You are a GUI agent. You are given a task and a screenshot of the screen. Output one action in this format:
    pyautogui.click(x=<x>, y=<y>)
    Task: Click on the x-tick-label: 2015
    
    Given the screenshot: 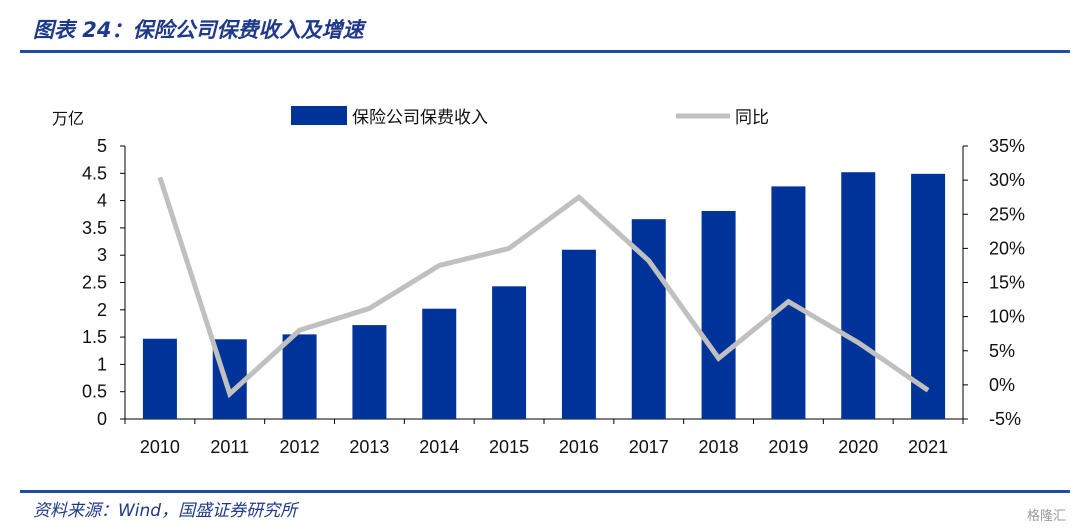 What is the action you would take?
    pyautogui.click(x=509, y=447)
    